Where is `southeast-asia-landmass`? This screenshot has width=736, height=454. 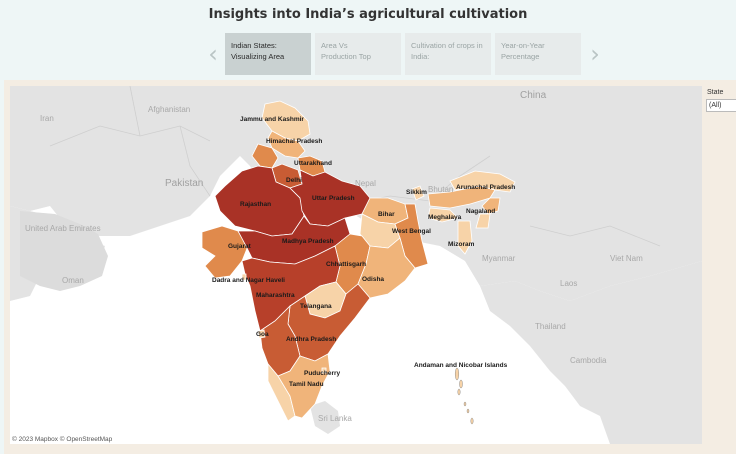
southeast-asia-landmass is located at coordinates (591, 352).